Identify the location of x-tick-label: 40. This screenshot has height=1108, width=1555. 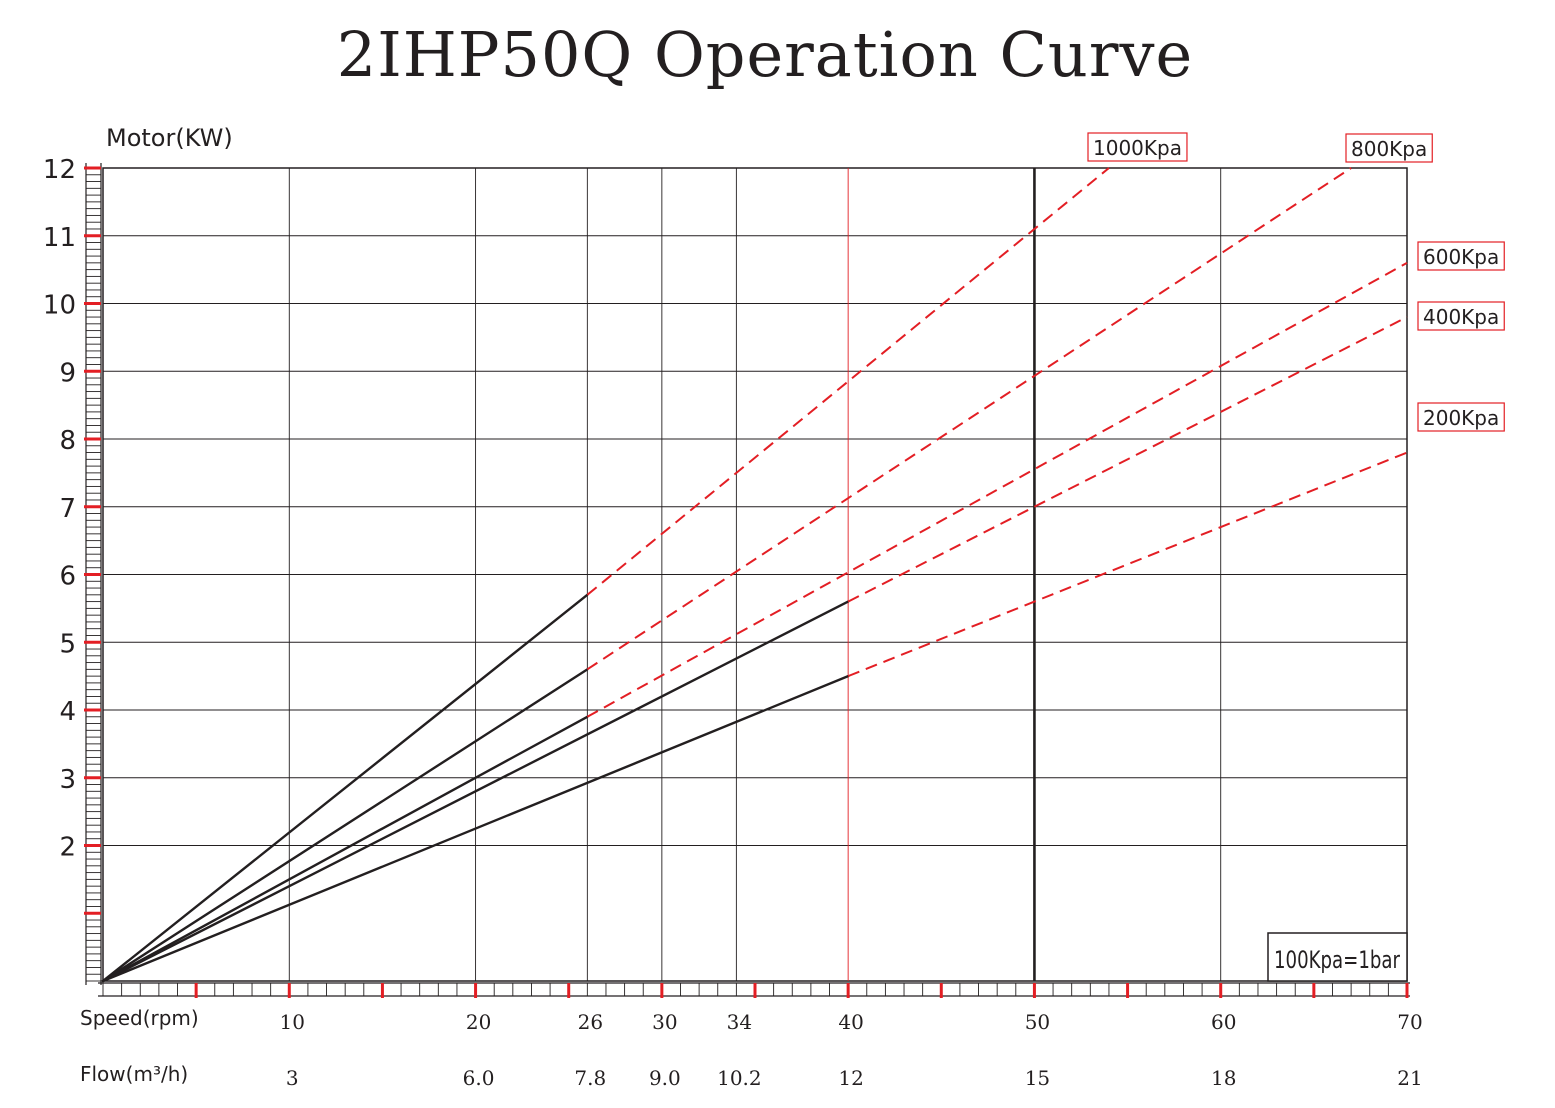
(850, 1022).